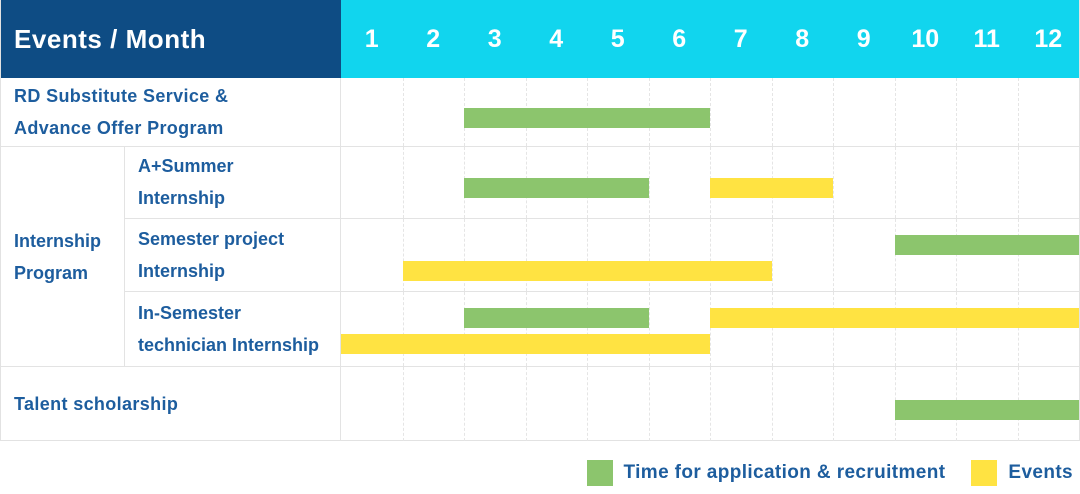 This screenshot has height=494, width=1080. I want to click on month-header-cell: 3, so click(494, 38).